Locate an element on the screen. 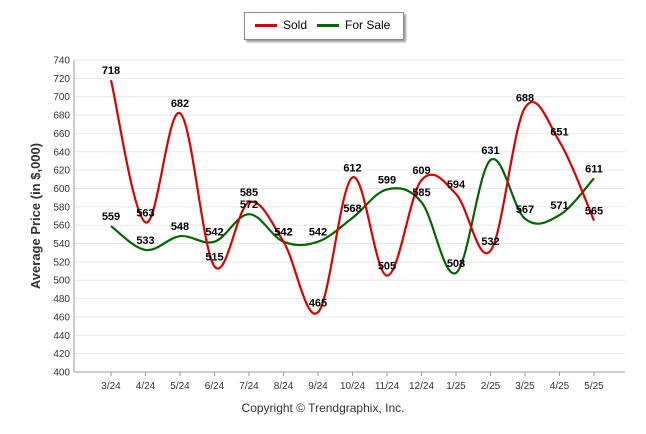  data-label-sold: 505 is located at coordinates (387, 267).